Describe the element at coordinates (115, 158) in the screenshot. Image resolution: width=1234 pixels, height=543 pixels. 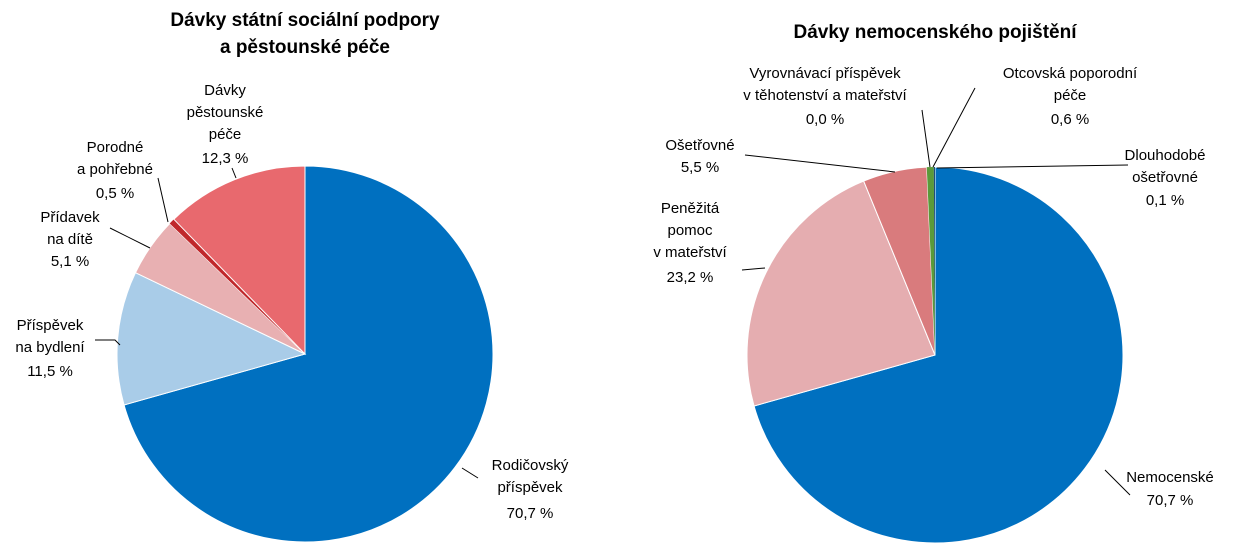
I see `slice-label: Porodné a pohřebné` at that location.